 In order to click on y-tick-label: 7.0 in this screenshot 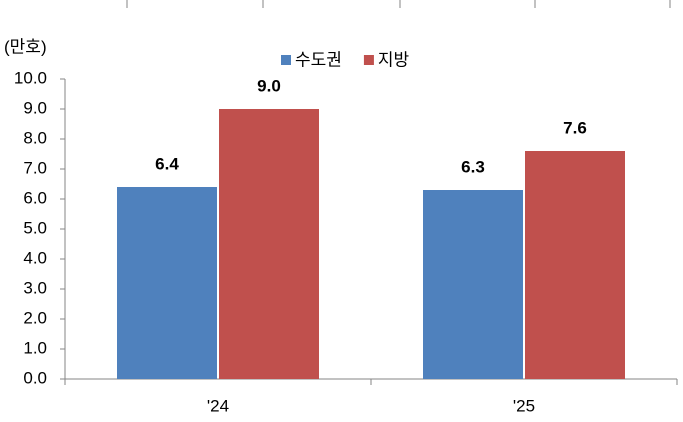, I will do `click(35, 167)`.